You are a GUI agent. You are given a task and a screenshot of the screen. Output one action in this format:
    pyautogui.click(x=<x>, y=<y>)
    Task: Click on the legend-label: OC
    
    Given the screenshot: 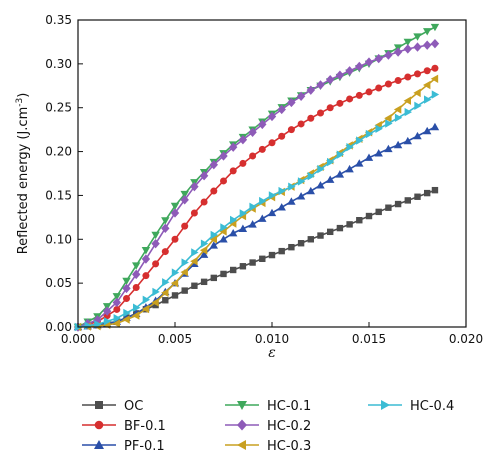 What is the action you would take?
    pyautogui.click(x=133, y=406)
    